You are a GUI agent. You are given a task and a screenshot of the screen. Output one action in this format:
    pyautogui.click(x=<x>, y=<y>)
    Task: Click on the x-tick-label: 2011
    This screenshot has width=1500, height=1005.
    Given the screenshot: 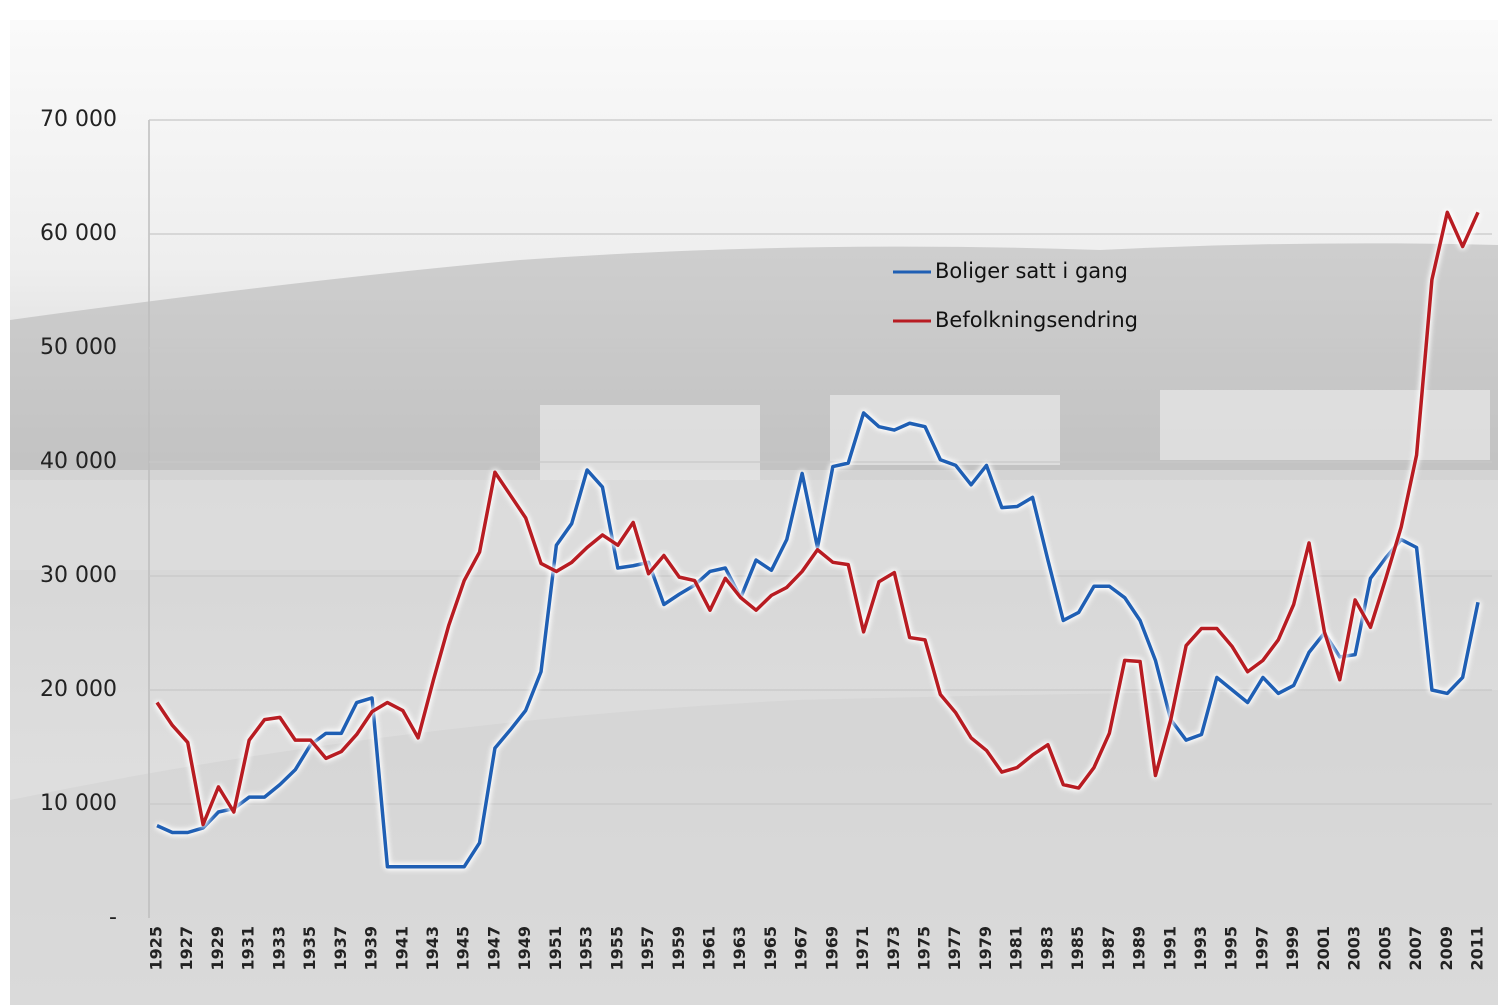 What is the action you would take?
    pyautogui.click(x=1477, y=948)
    